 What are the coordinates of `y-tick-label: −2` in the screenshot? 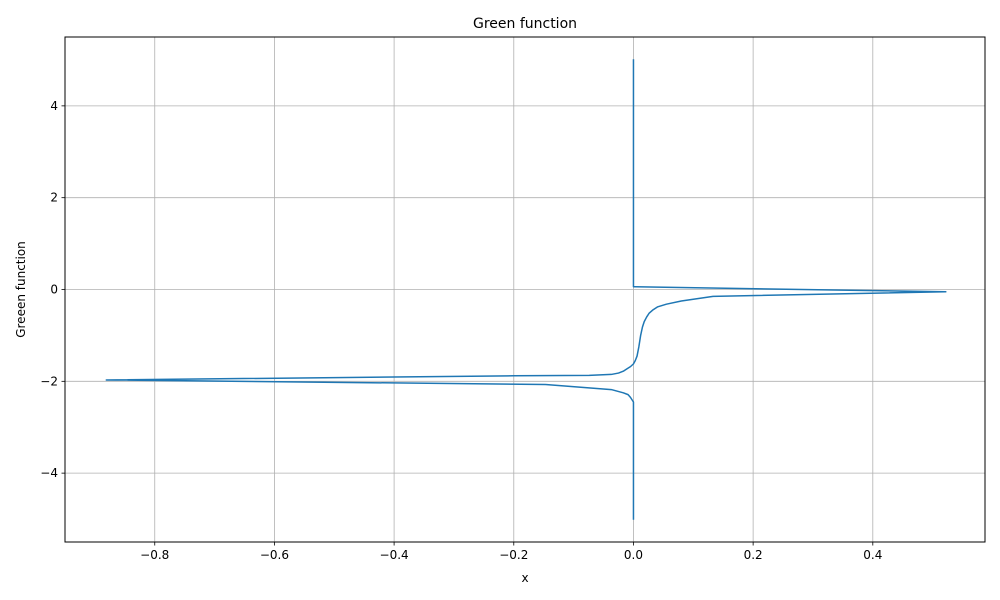 It's located at (49, 381).